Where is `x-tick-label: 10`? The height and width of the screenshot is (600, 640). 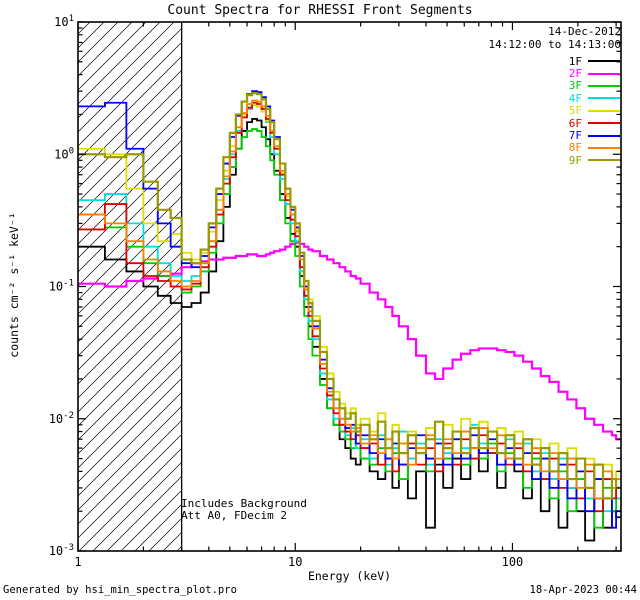 x-tick-label: 10 is located at coordinates (295, 562).